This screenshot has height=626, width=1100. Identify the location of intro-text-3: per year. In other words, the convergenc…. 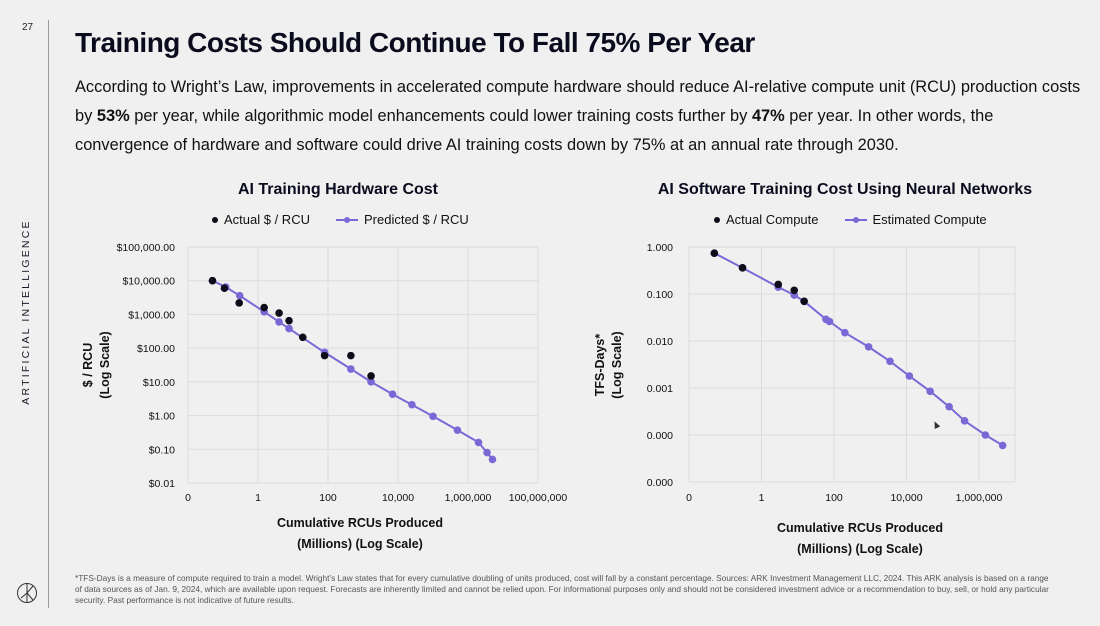
(534, 130).